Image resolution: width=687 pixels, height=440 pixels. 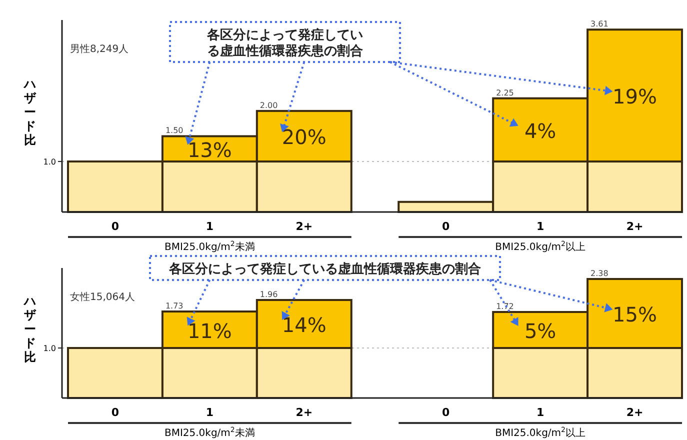 I want to click on text: 各区分によって発症している虚血性循環器疾患の割合, so click(x=284, y=43).